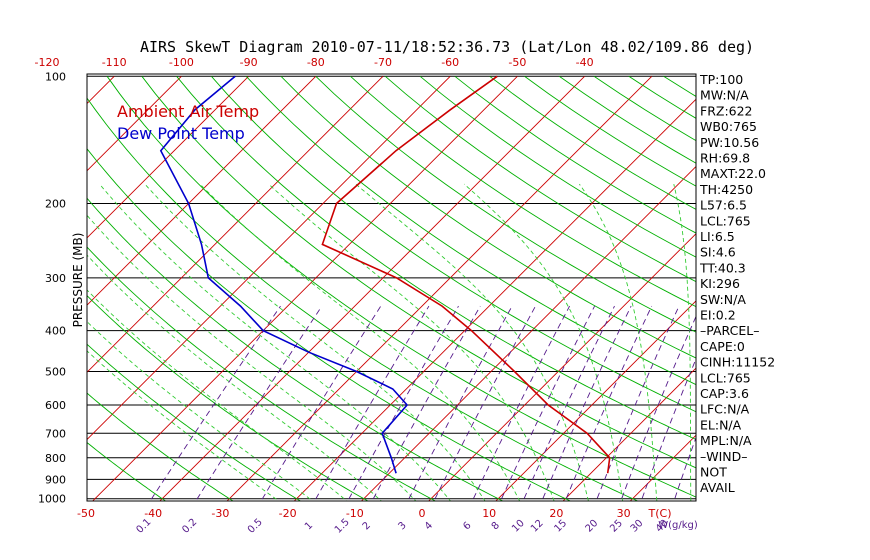 This screenshot has width=870, height=560. I want to click on mixing-ratio-tick-label: 0.2, so click(189, 526).